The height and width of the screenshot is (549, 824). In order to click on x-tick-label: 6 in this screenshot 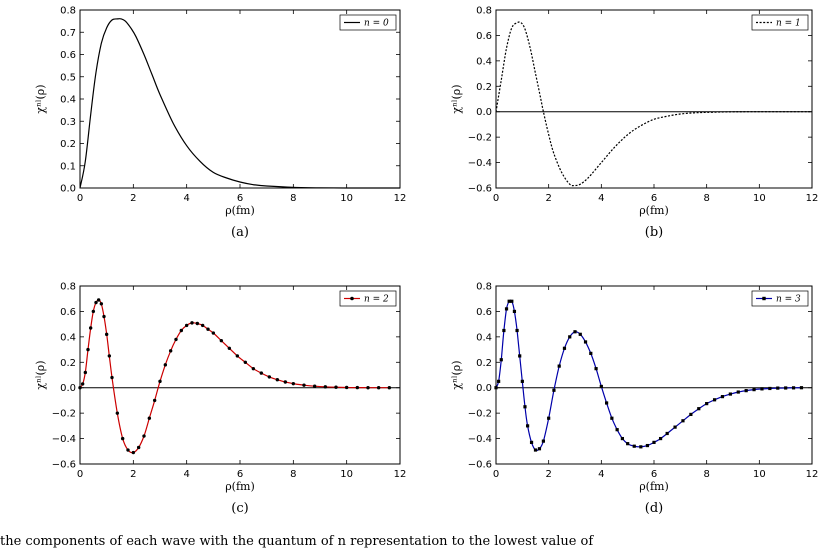, I will do `click(240, 474)`.